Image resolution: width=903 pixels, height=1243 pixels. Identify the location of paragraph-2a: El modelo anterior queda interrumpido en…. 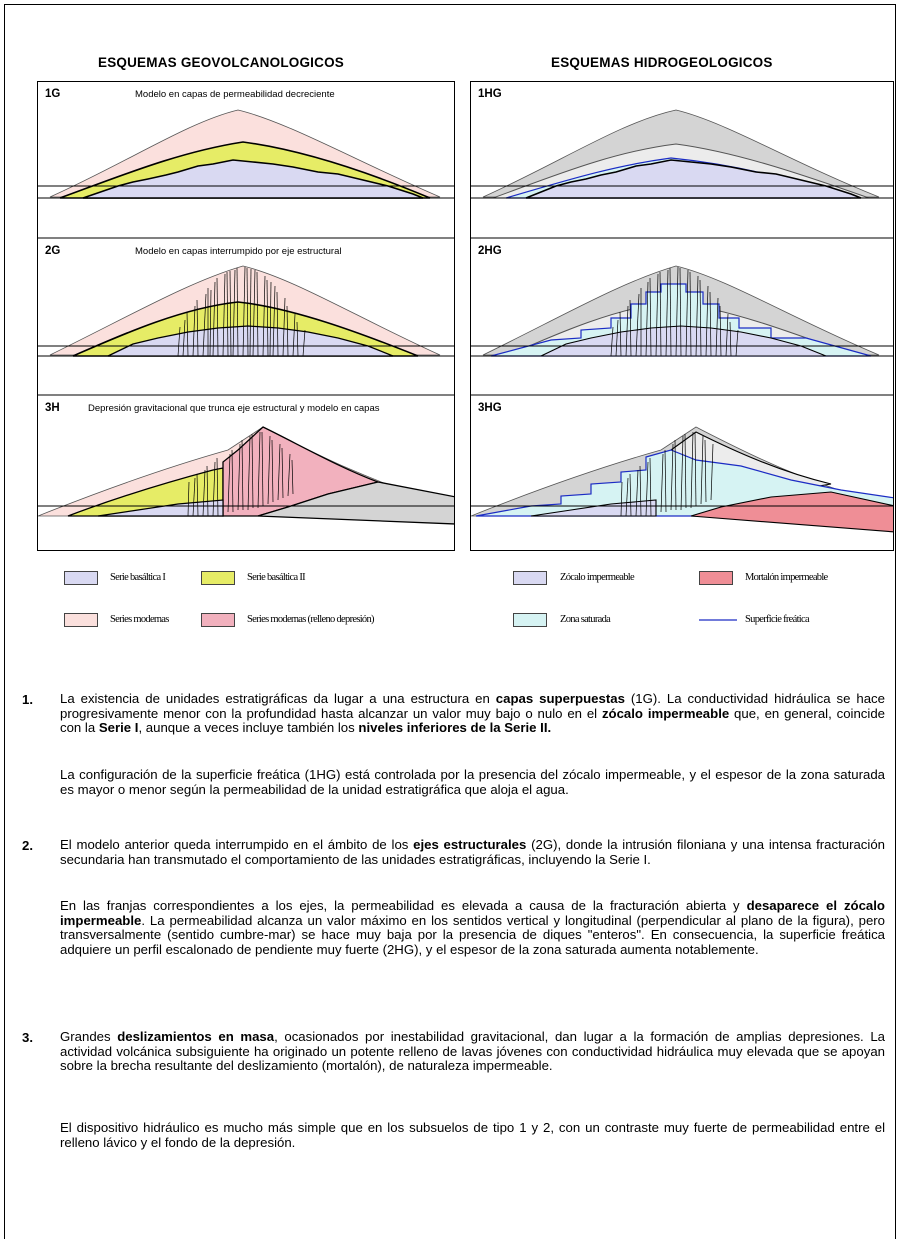
(472, 852).